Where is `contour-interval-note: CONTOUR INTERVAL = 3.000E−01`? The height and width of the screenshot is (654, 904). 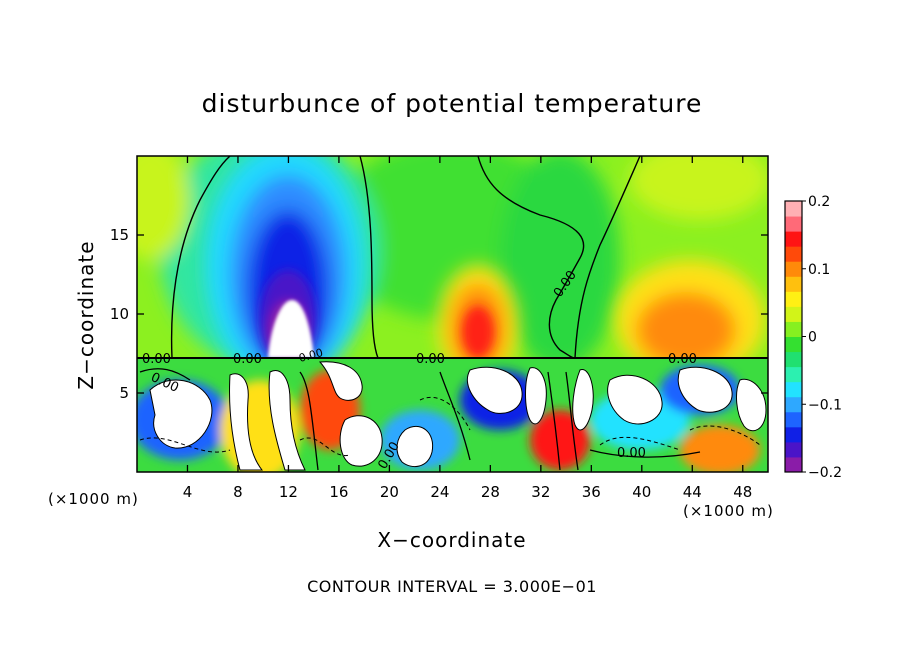 contour-interval-note: CONTOUR INTERVAL = 3.000E−01 is located at coordinates (452, 586).